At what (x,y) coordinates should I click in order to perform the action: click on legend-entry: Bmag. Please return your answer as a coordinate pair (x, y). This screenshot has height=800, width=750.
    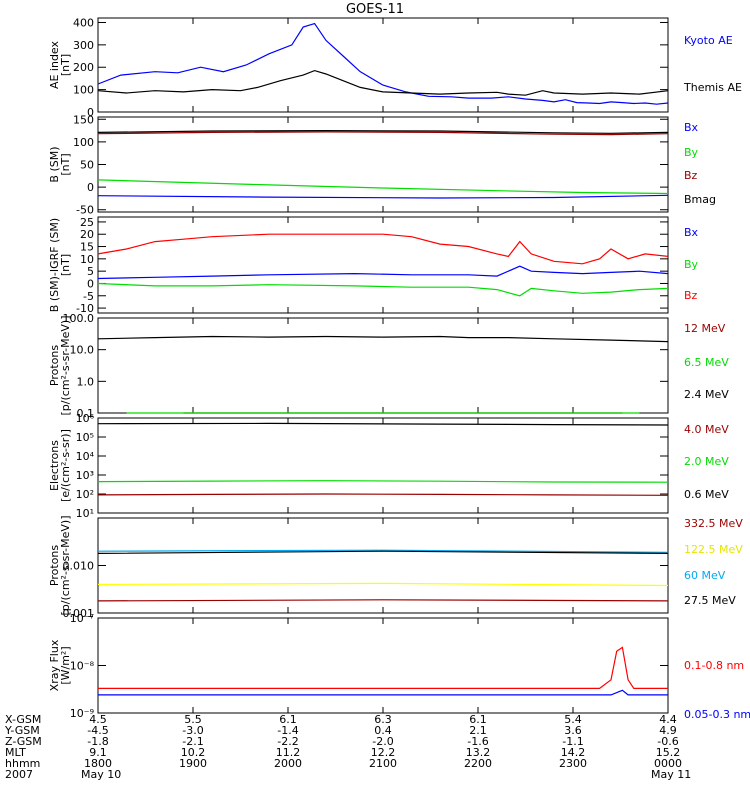
    Looking at the image, I should click on (700, 199).